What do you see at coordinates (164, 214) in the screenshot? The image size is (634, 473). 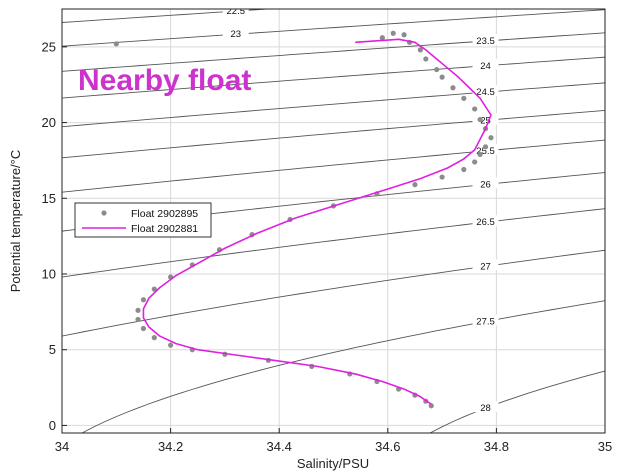 I see `legend-label-float-a: Float 2902895` at bounding box center [164, 214].